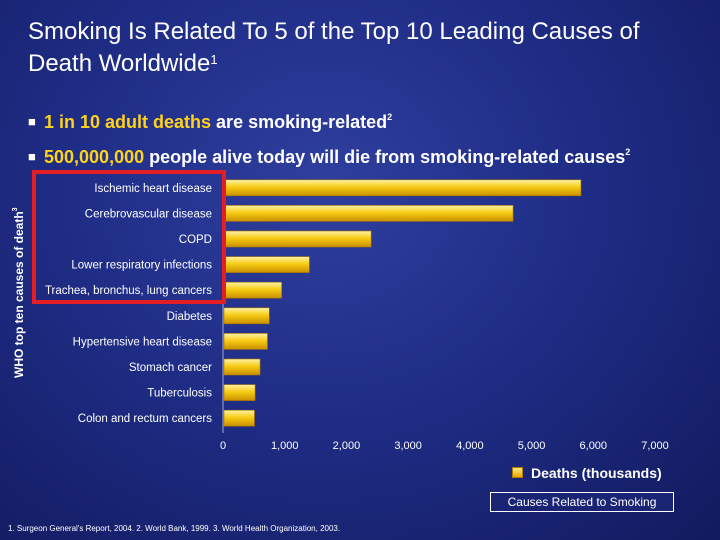 This screenshot has height=540, width=720. I want to click on bullet1-superscript: 2, so click(390, 117).